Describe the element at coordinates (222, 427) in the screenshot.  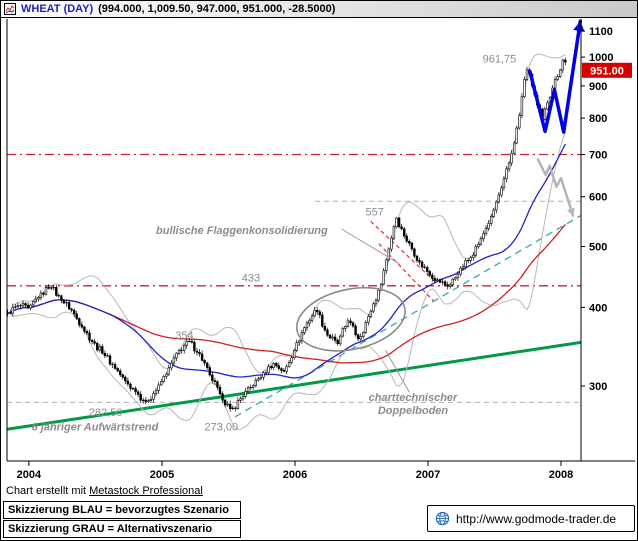
I see `svg-text: 273,00` at that location.